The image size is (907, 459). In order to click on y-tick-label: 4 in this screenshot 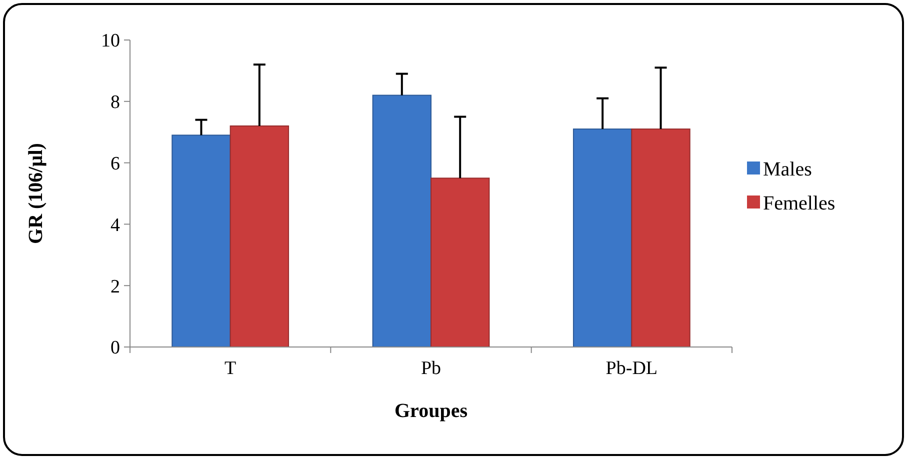, I will do `click(115, 225)`.